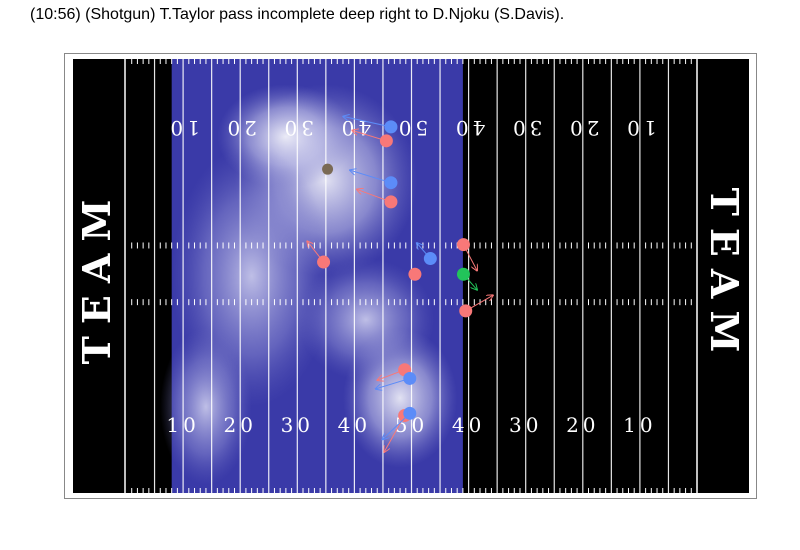 This screenshot has height=550, width=800. I want to click on ball-player-dot, so click(463, 274).